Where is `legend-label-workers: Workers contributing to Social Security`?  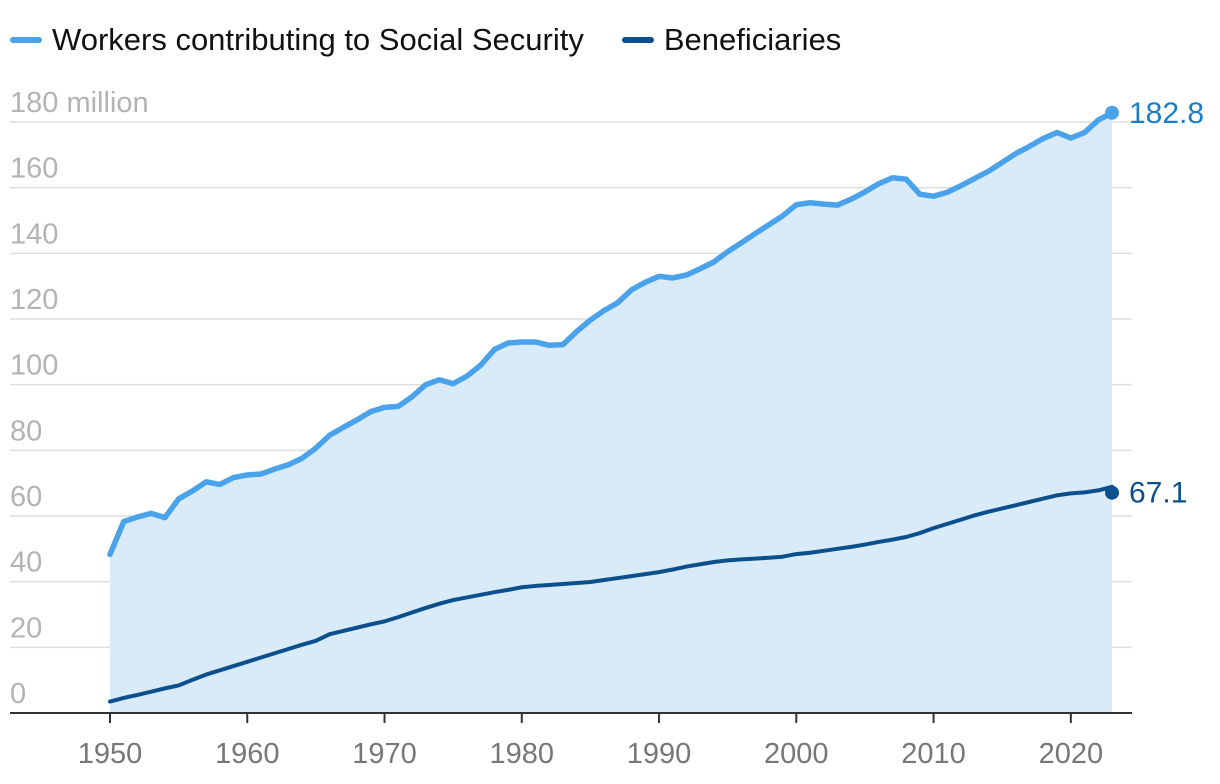 legend-label-workers: Workers contributing to Social Security is located at coordinates (318, 39).